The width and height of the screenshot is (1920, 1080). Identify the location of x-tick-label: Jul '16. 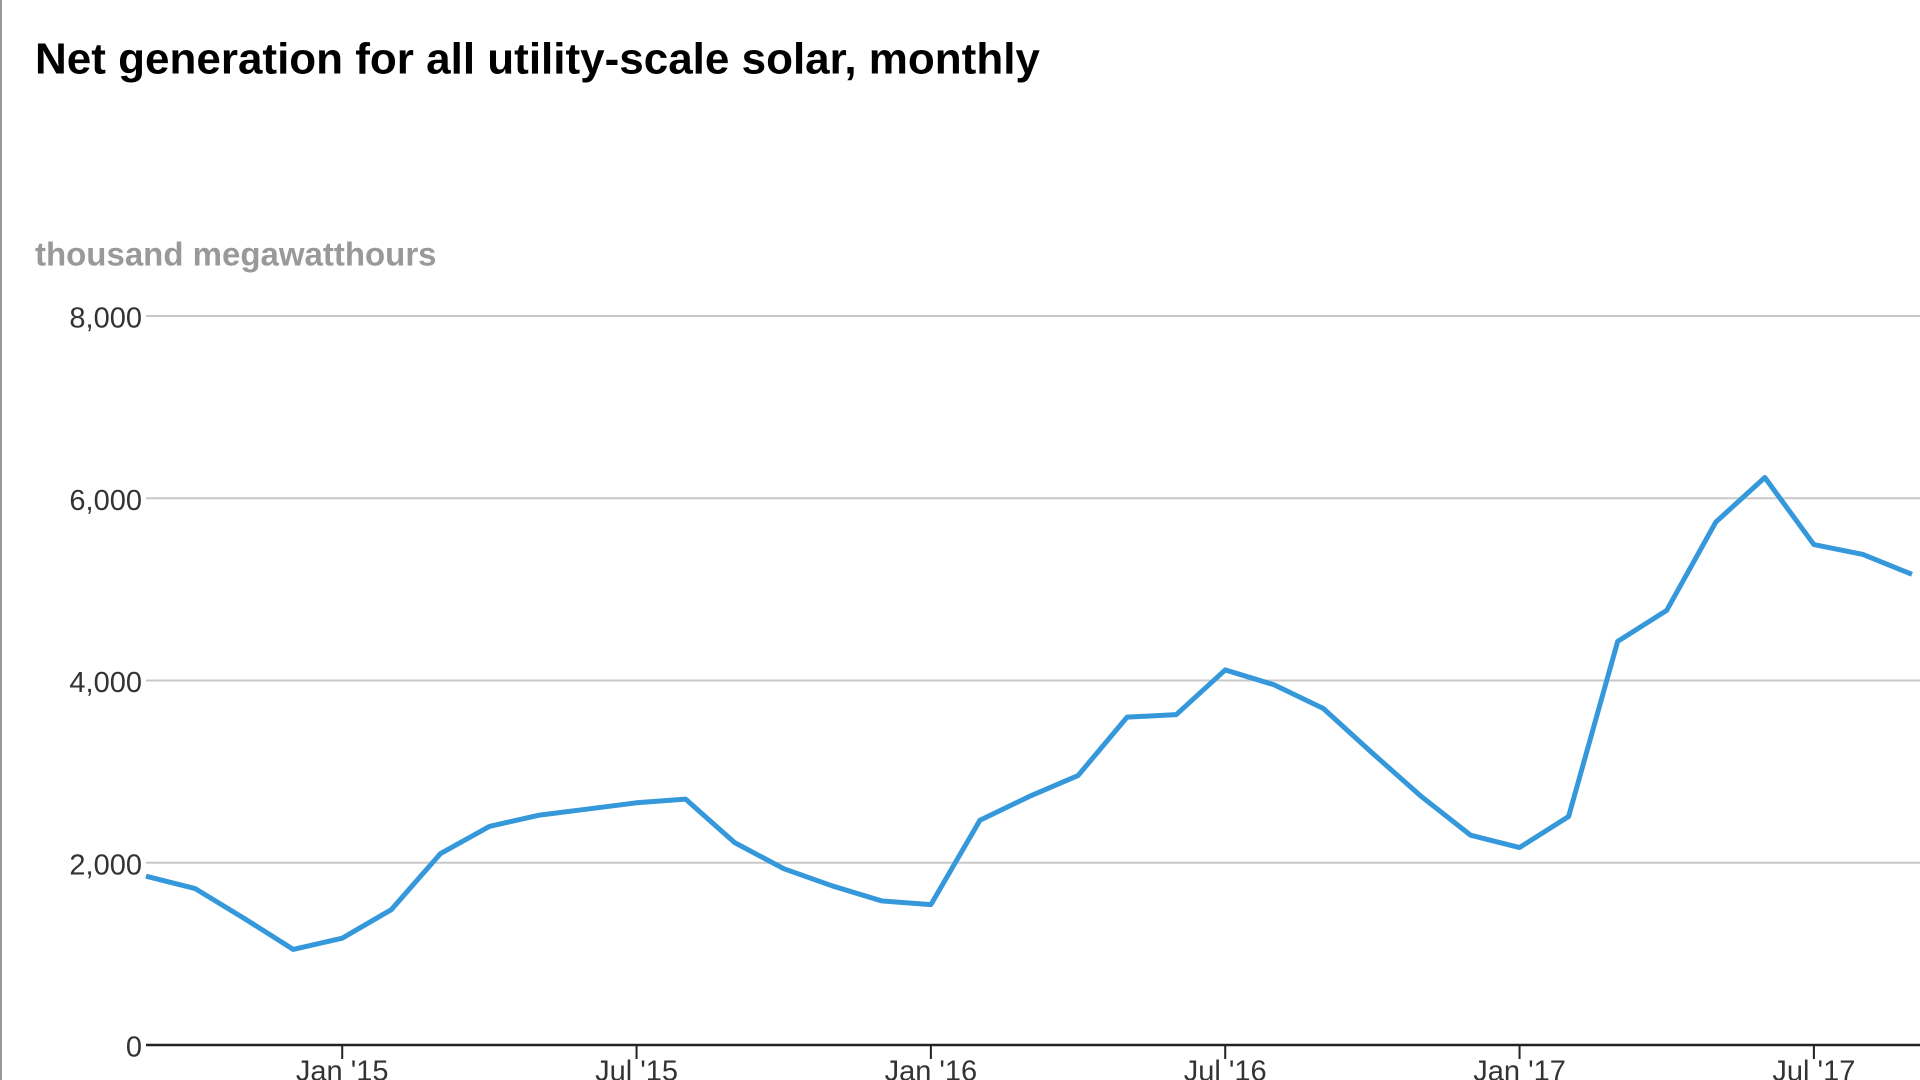
(1225, 1068).